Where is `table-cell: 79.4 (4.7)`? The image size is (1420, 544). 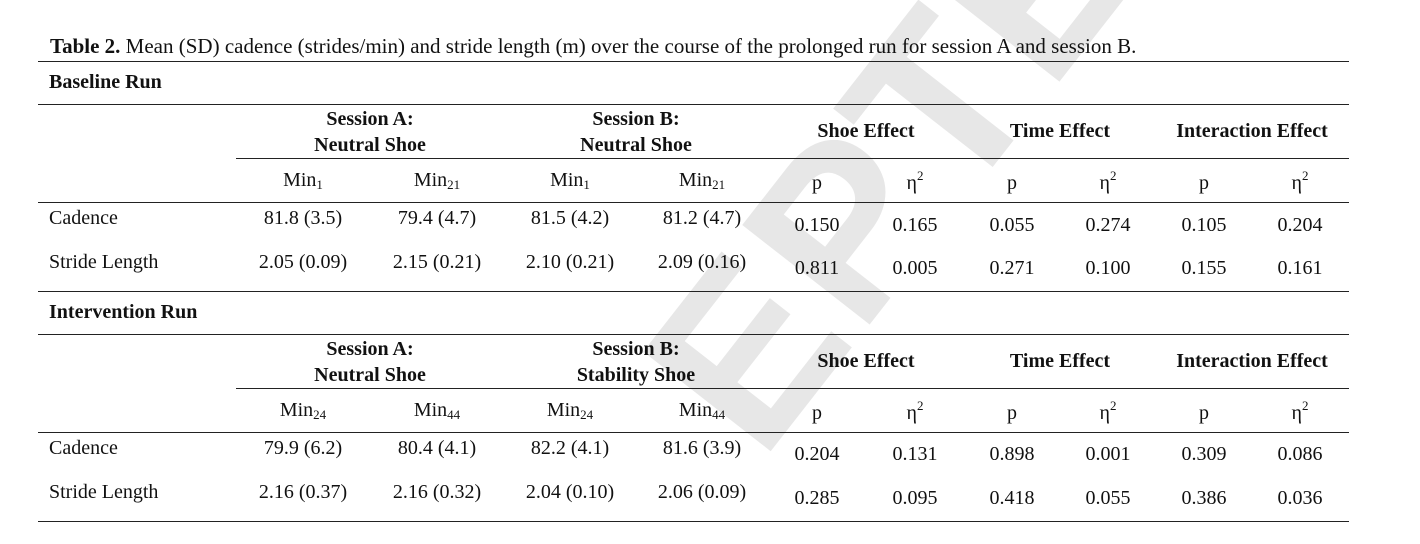
table-cell: 79.4 (4.7) is located at coordinates (437, 218).